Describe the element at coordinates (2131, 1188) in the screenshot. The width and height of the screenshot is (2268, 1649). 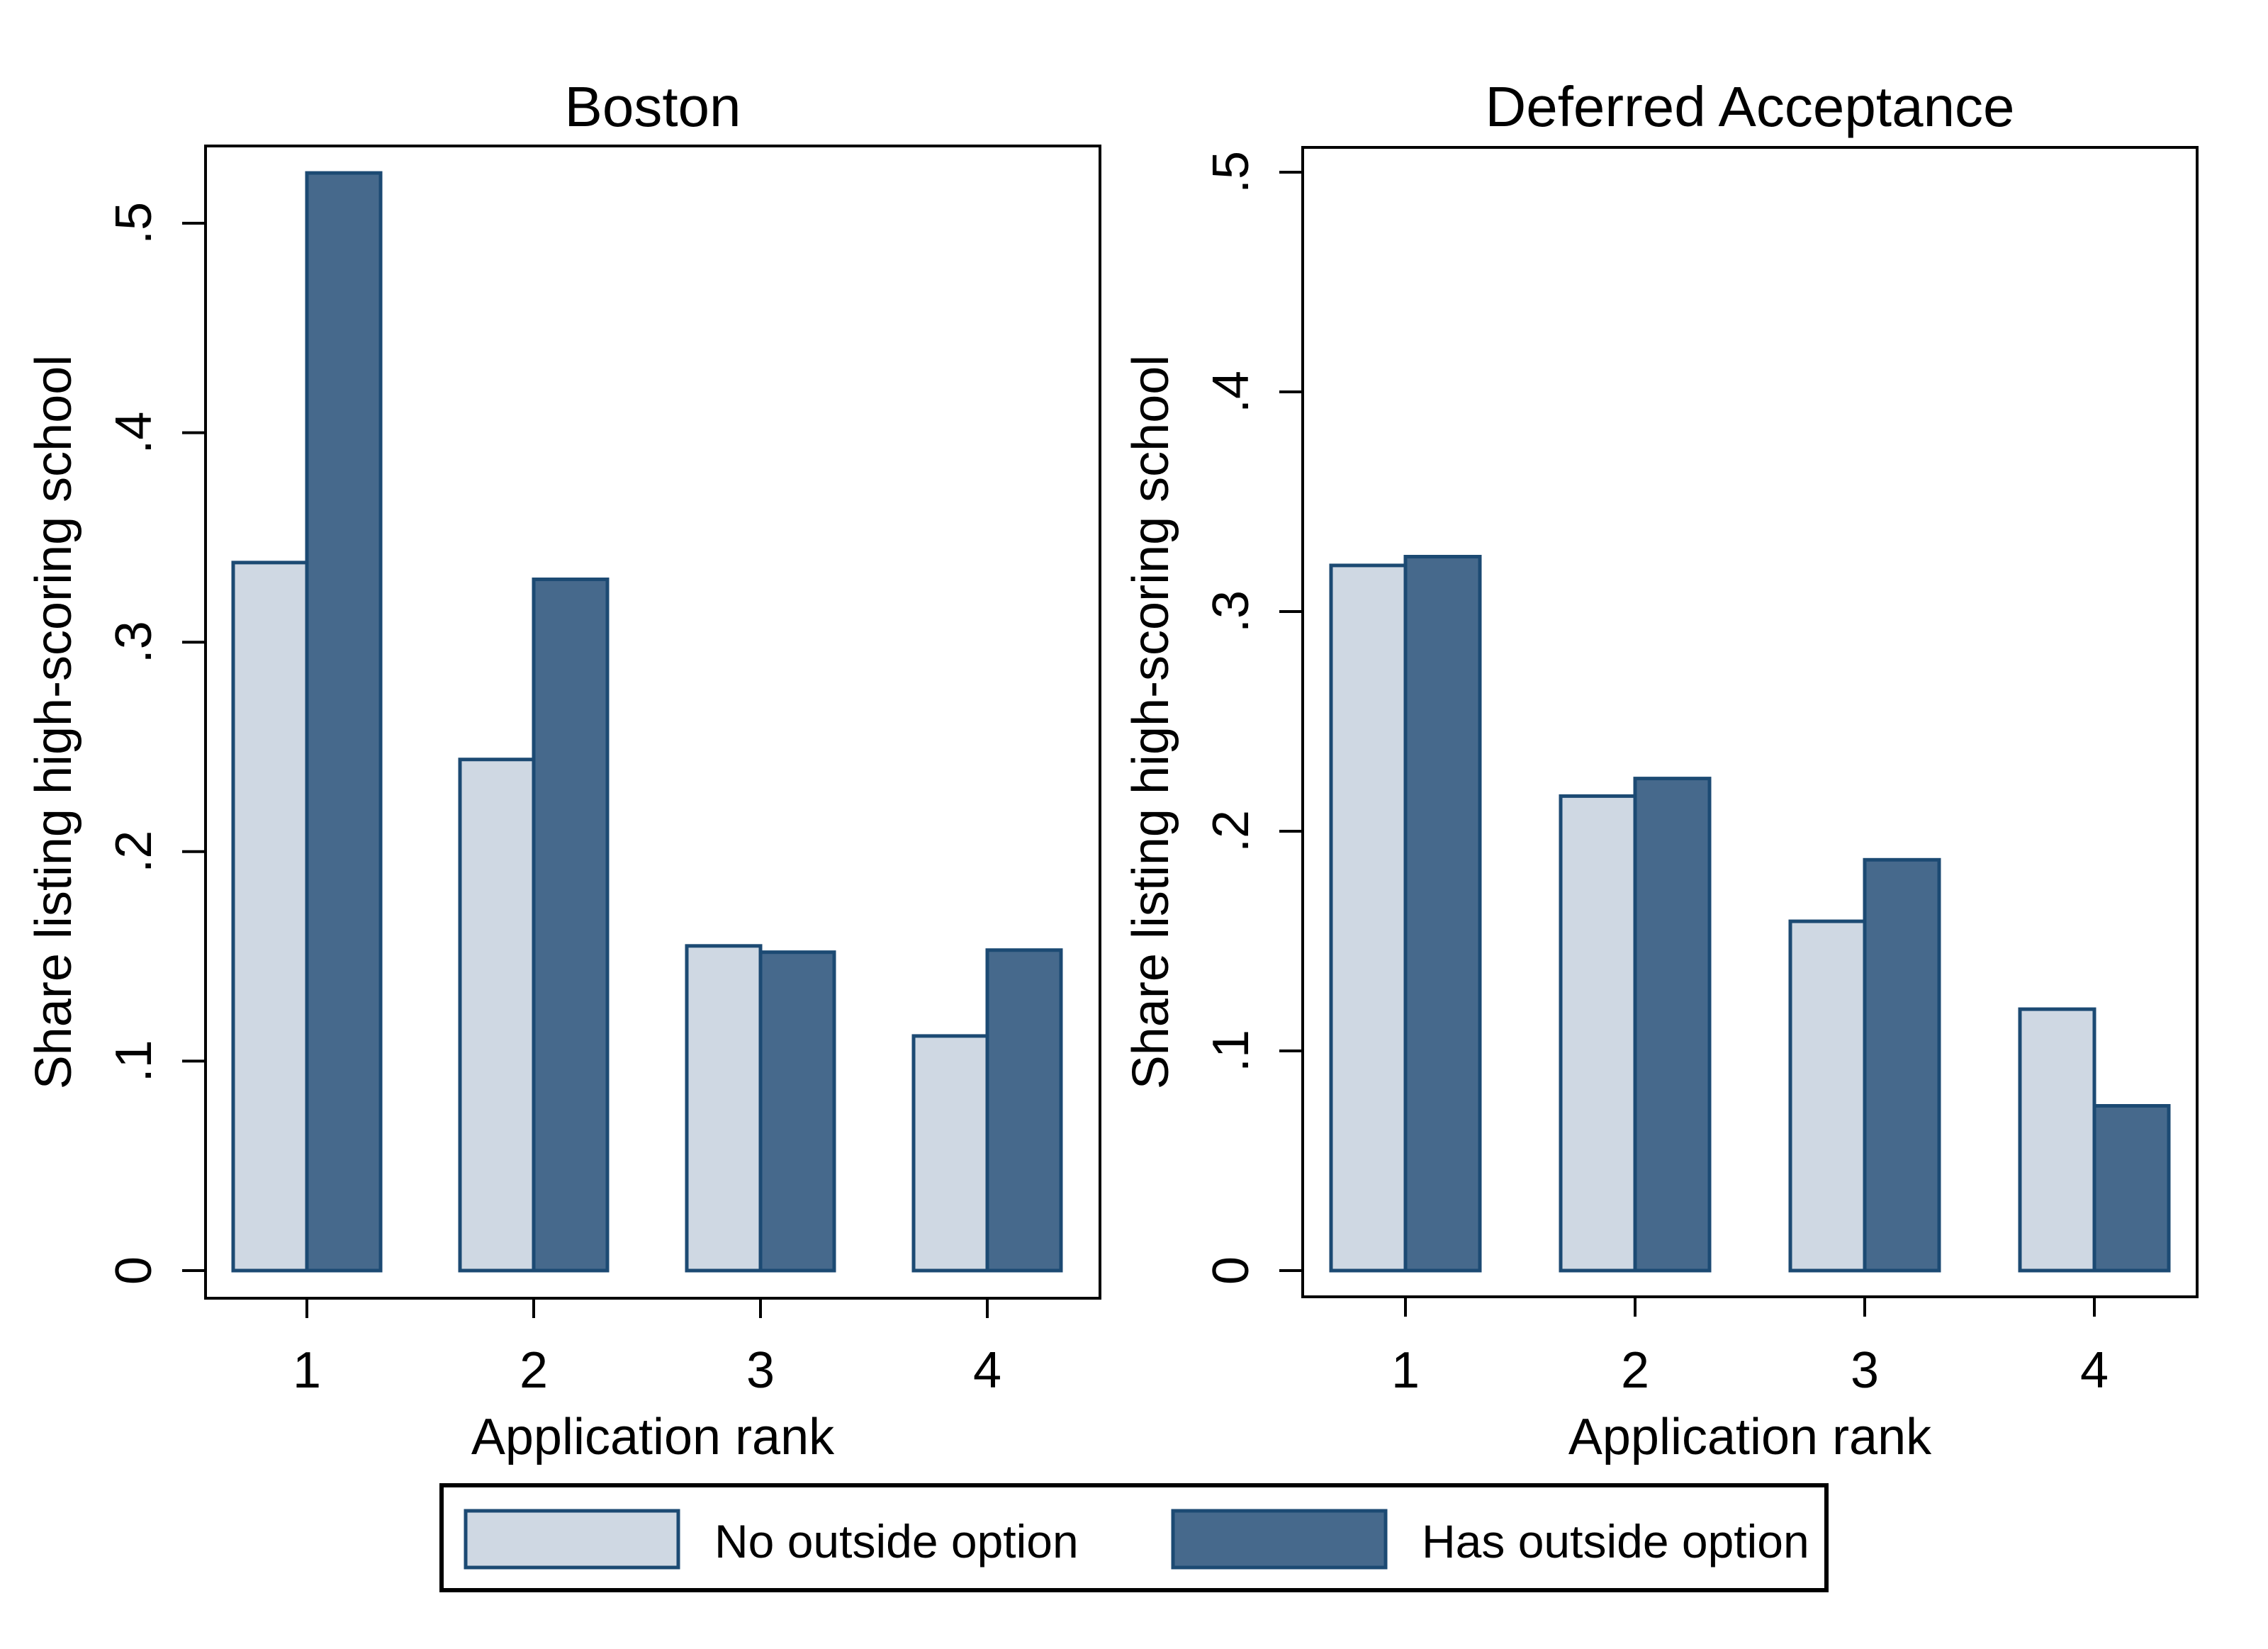
I see `bar-deferred-acceptance-rank4-has-outside` at that location.